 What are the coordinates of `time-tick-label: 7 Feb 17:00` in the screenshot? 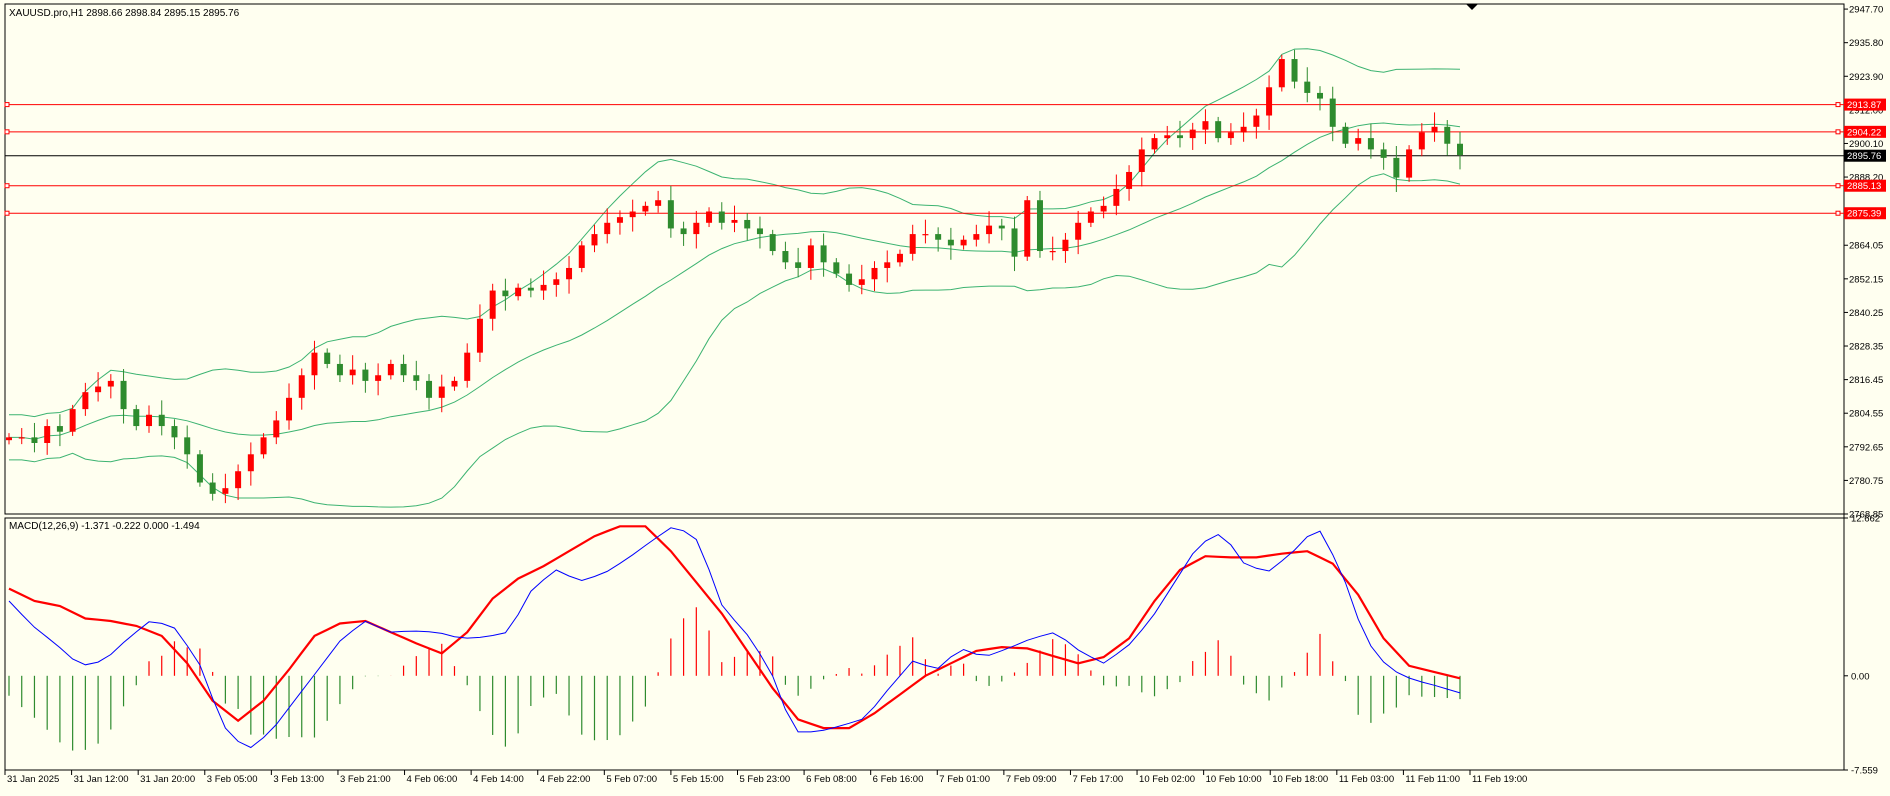 It's located at (1097, 779).